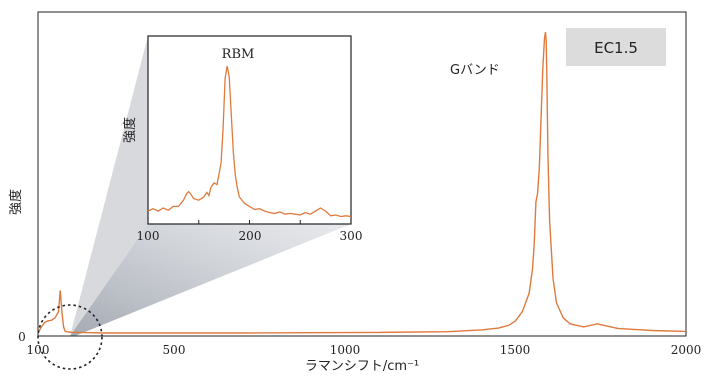 The width and height of the screenshot is (704, 376). What do you see at coordinates (22, 337) in the screenshot?
I see `y-zero-label: 0` at bounding box center [22, 337].